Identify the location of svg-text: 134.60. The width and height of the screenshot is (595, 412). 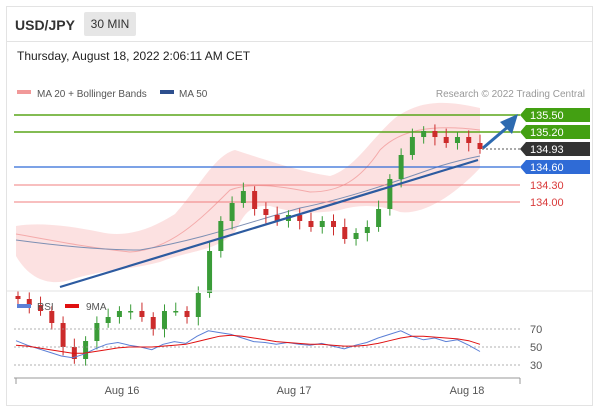
(547, 168).